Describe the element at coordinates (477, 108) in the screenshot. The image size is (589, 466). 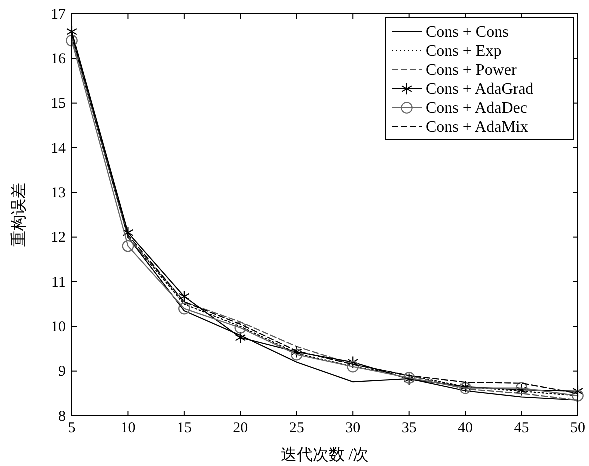
I see `legend-label: Cons + AdaDec` at that location.